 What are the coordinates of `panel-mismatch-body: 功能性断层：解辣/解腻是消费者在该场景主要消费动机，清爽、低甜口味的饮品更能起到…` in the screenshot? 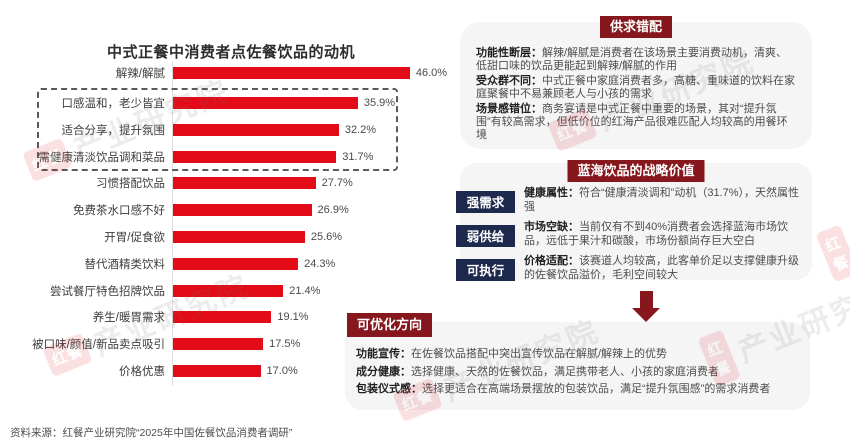 It's located at (636, 82).